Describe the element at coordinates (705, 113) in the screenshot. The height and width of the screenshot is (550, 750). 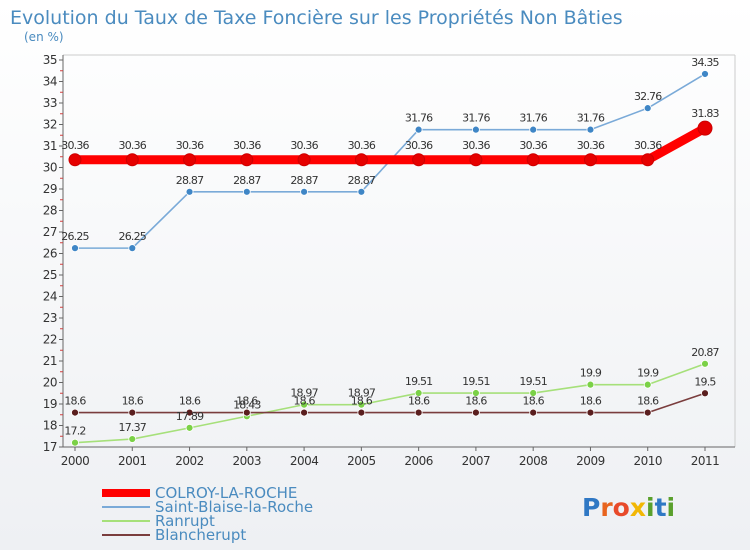
I see `data-label: 31.83` at that location.